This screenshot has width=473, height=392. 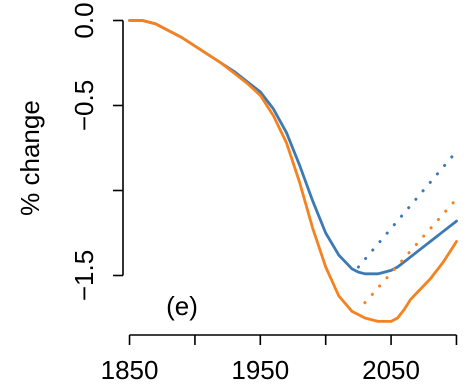 What do you see at coordinates (410, 251) in the screenshot?
I see `series-line-3-dotted` at bounding box center [410, 251].